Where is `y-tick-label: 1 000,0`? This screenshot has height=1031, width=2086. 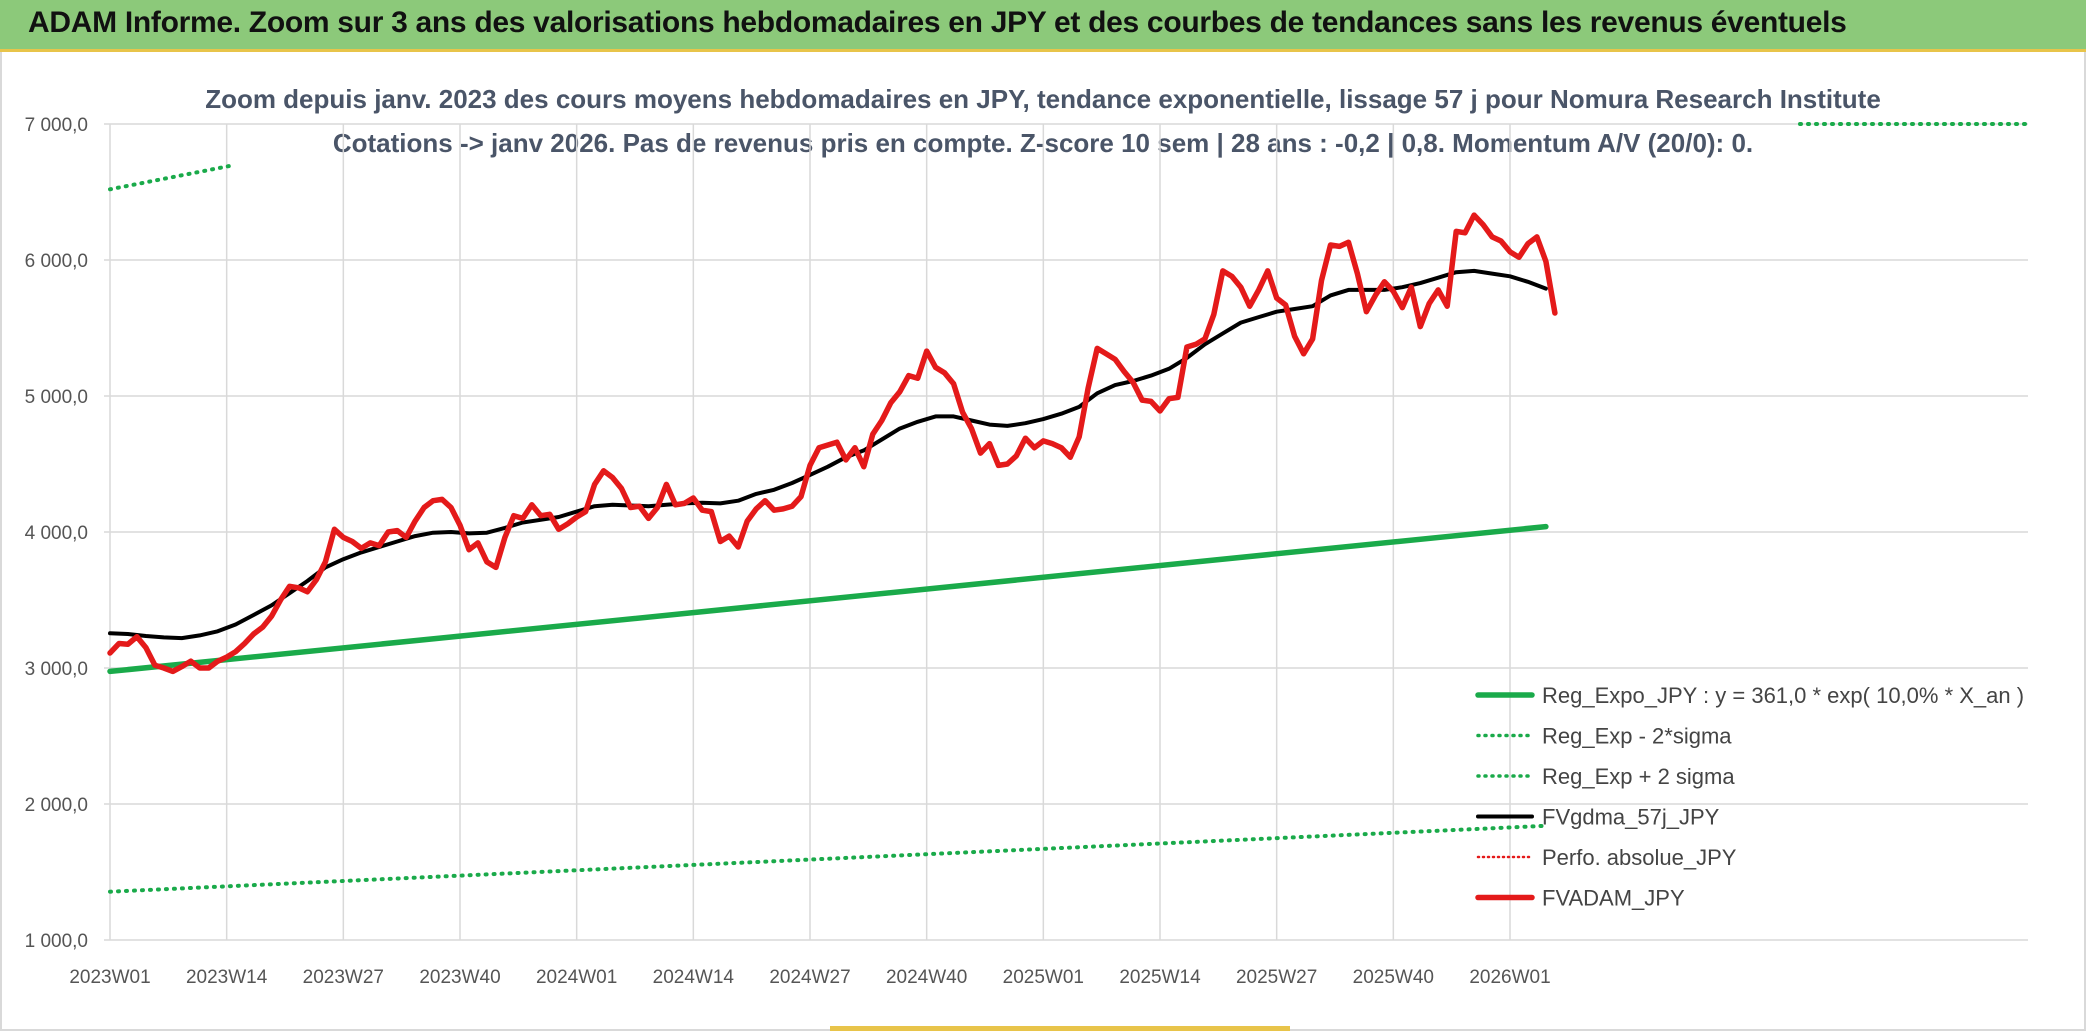 y-tick-label: 1 000,0 is located at coordinates (56, 941).